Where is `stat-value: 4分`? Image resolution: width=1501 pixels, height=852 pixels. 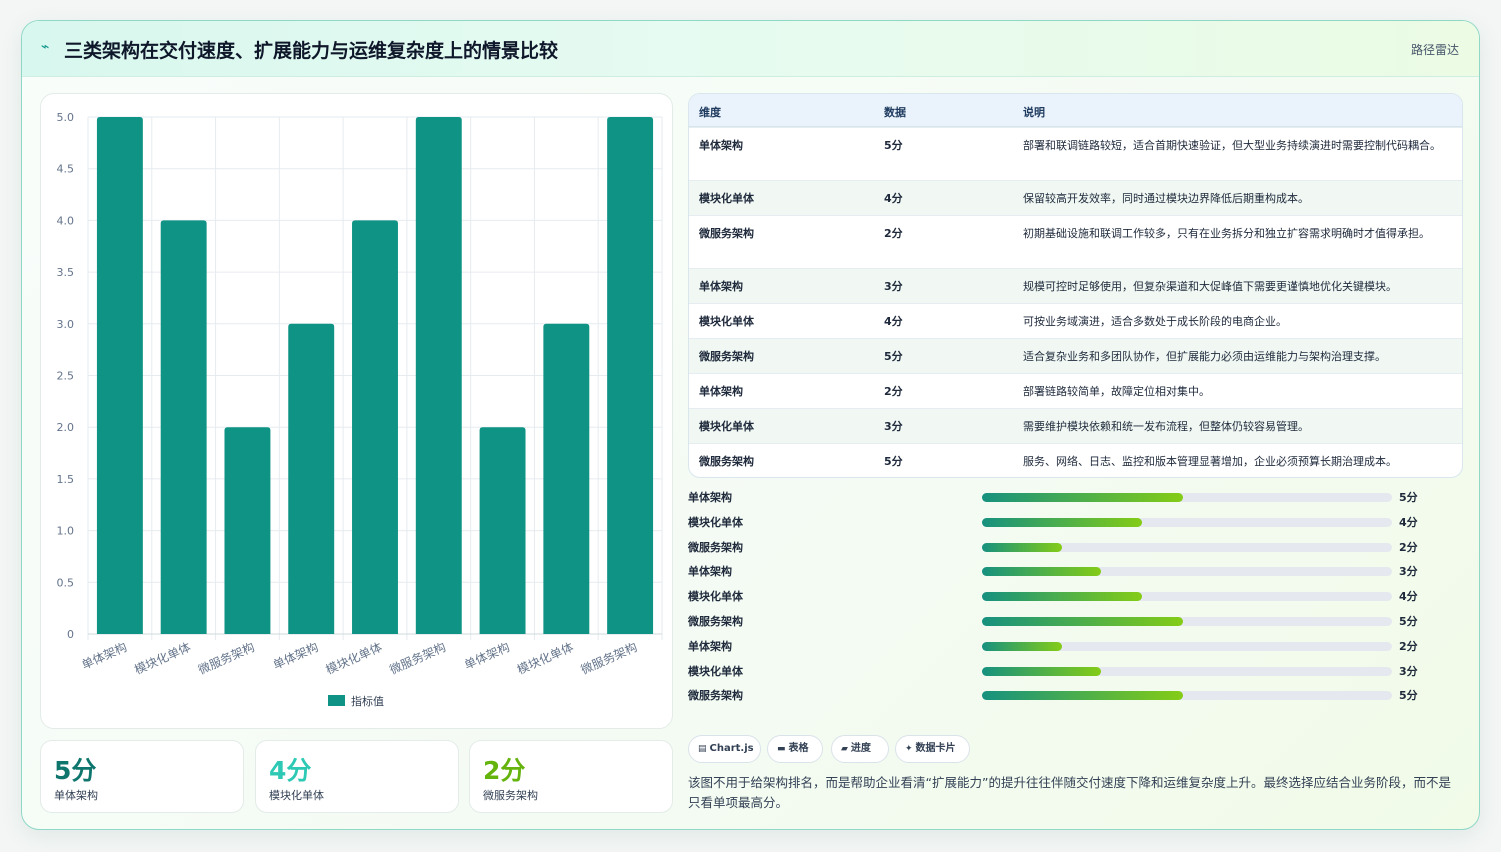
stat-value: 4分 is located at coordinates (290, 770).